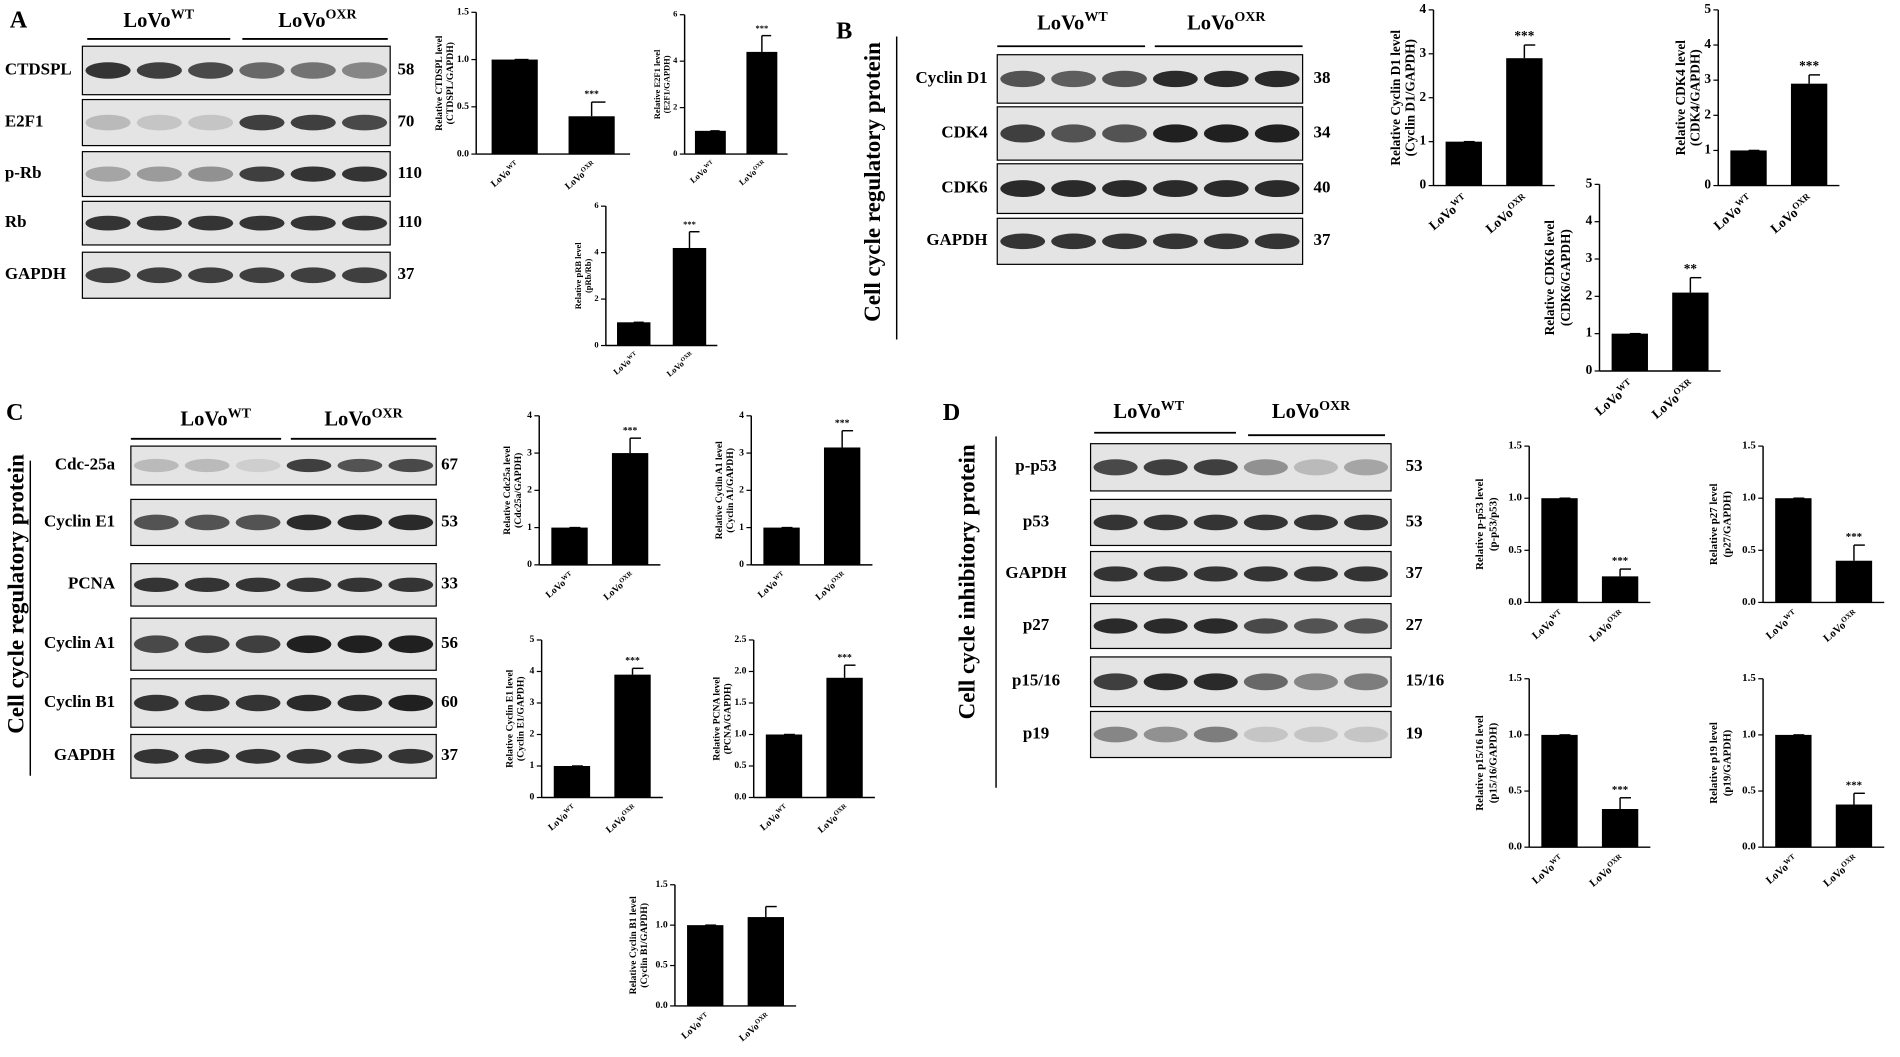 The height and width of the screenshot is (1057, 1900). Describe the element at coordinates (1250, 17) in the screenshot. I see `group-label-sup: OXR` at that location.